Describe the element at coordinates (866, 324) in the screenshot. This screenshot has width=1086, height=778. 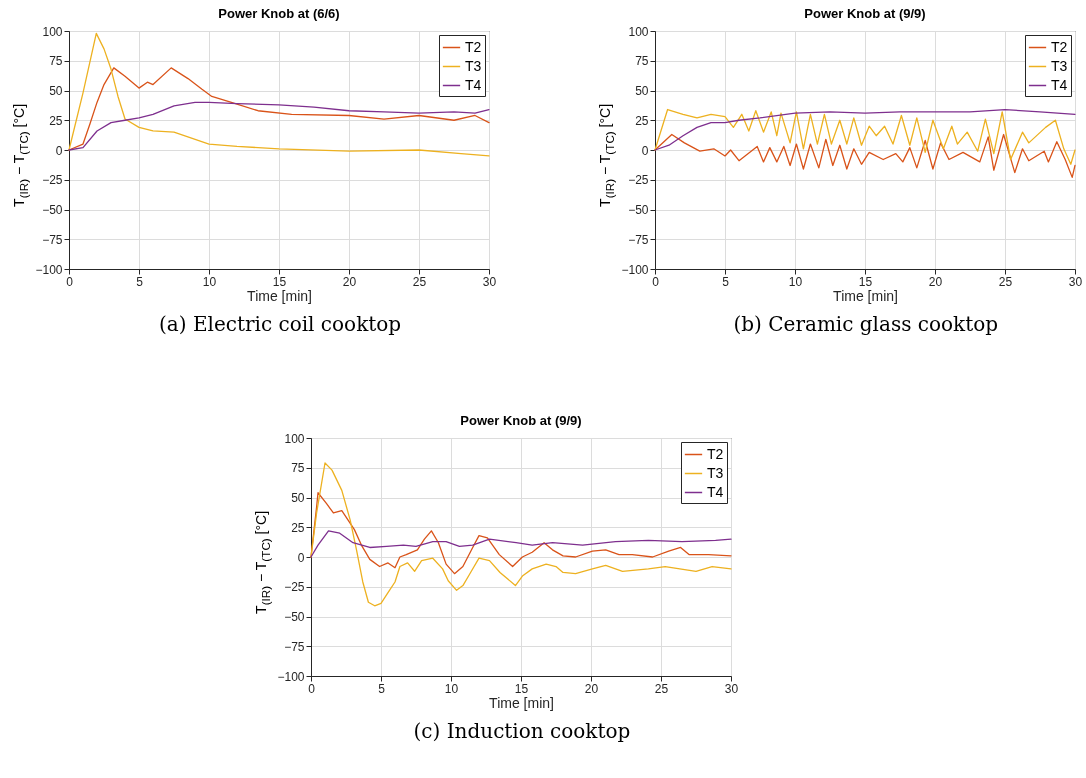
I see `text: (b) Ceramic glass cooktop` at that location.